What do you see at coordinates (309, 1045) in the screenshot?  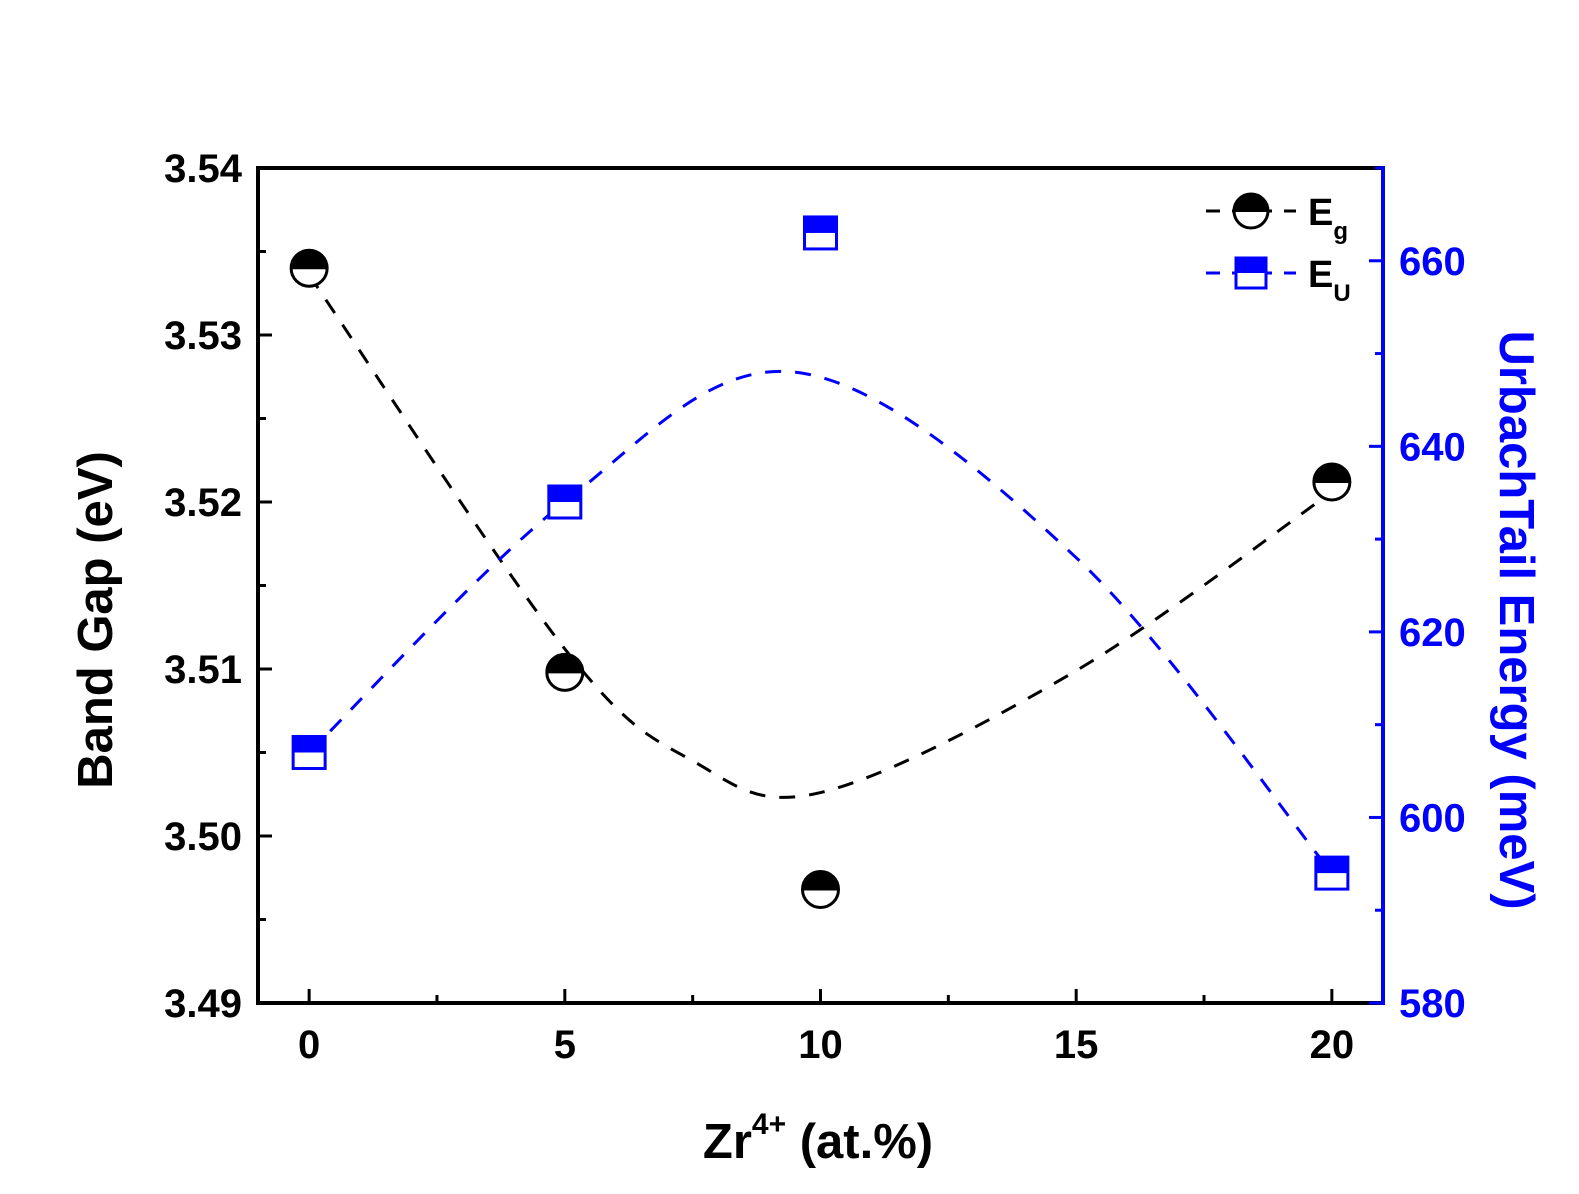 I see `x-tick-label: 0` at bounding box center [309, 1045].